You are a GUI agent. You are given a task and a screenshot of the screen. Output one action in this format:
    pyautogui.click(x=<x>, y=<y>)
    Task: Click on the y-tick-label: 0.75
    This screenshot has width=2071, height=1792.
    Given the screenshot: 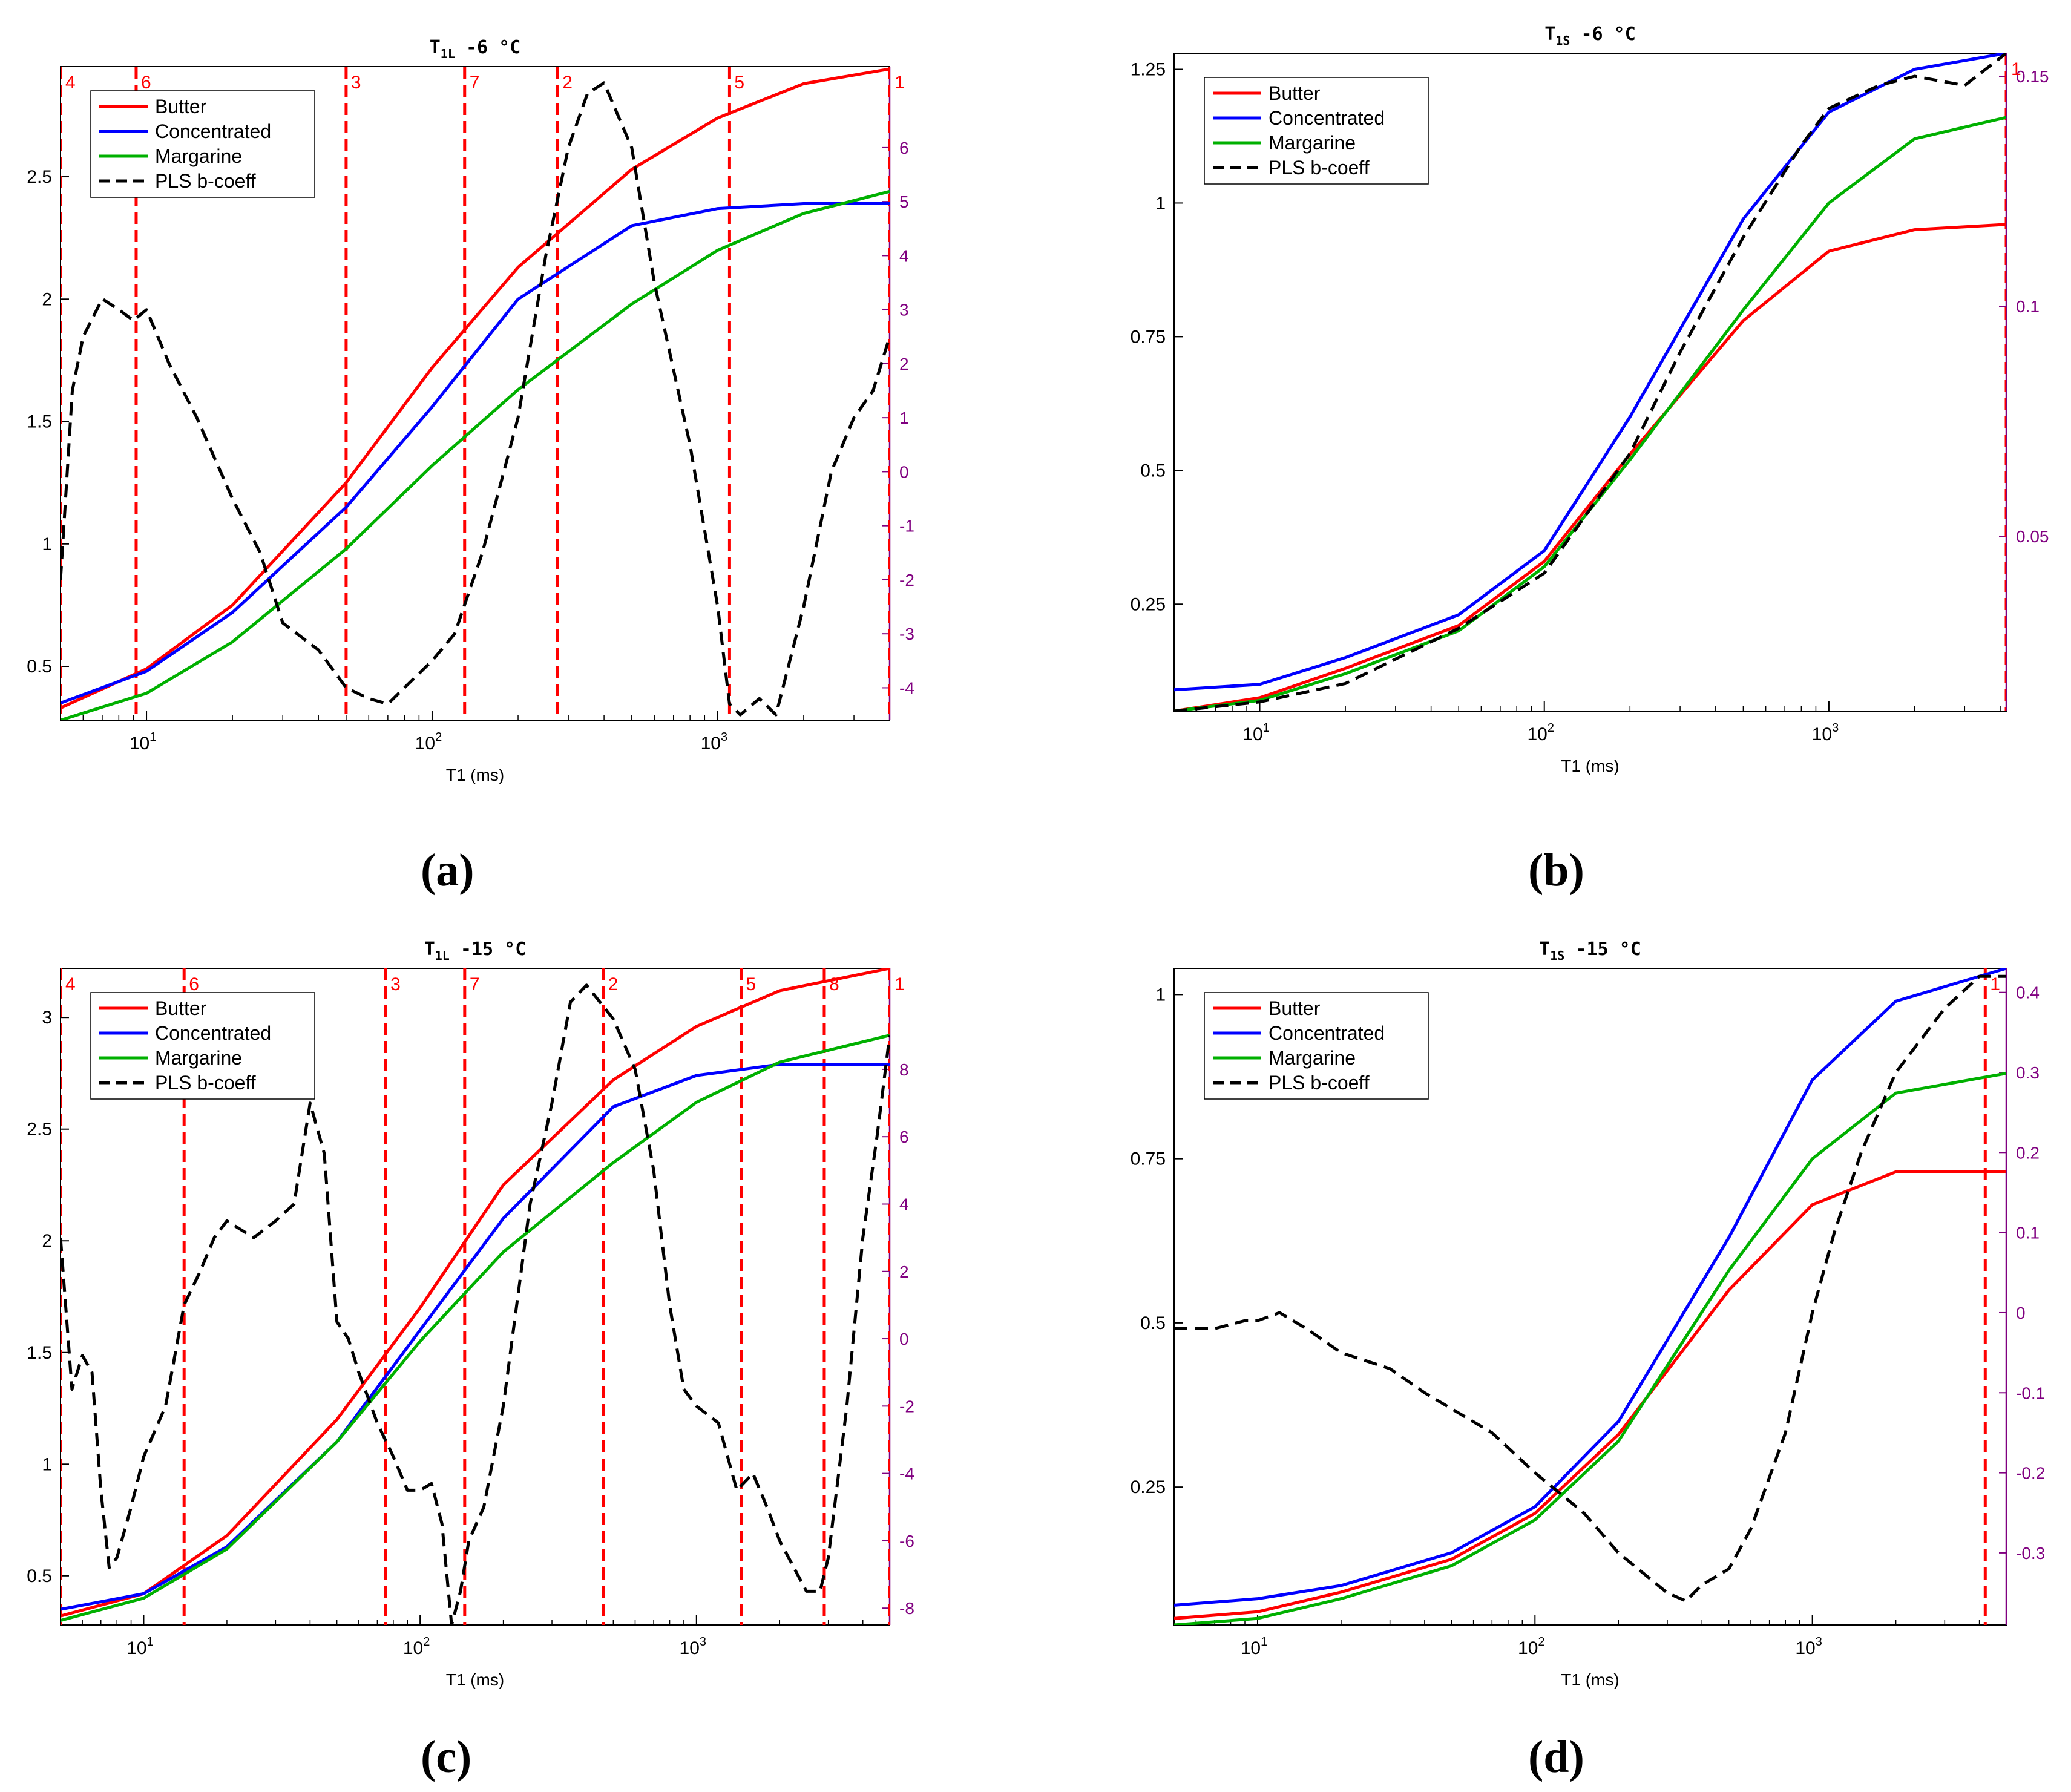 What is the action you would take?
    pyautogui.click(x=1148, y=337)
    